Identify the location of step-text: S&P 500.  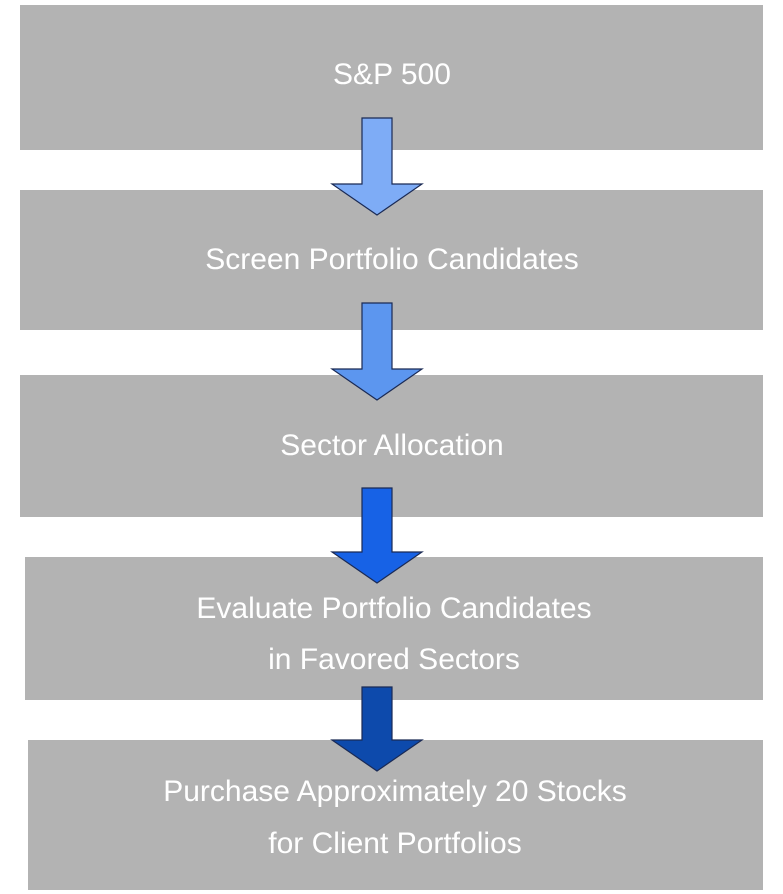
(392, 74).